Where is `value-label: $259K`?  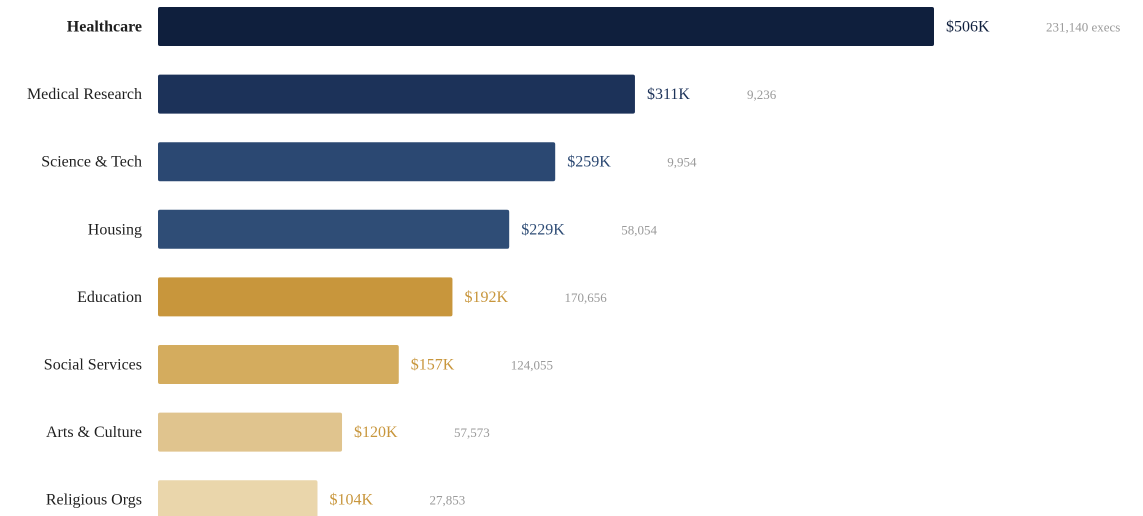
value-label: $259K is located at coordinates (589, 162).